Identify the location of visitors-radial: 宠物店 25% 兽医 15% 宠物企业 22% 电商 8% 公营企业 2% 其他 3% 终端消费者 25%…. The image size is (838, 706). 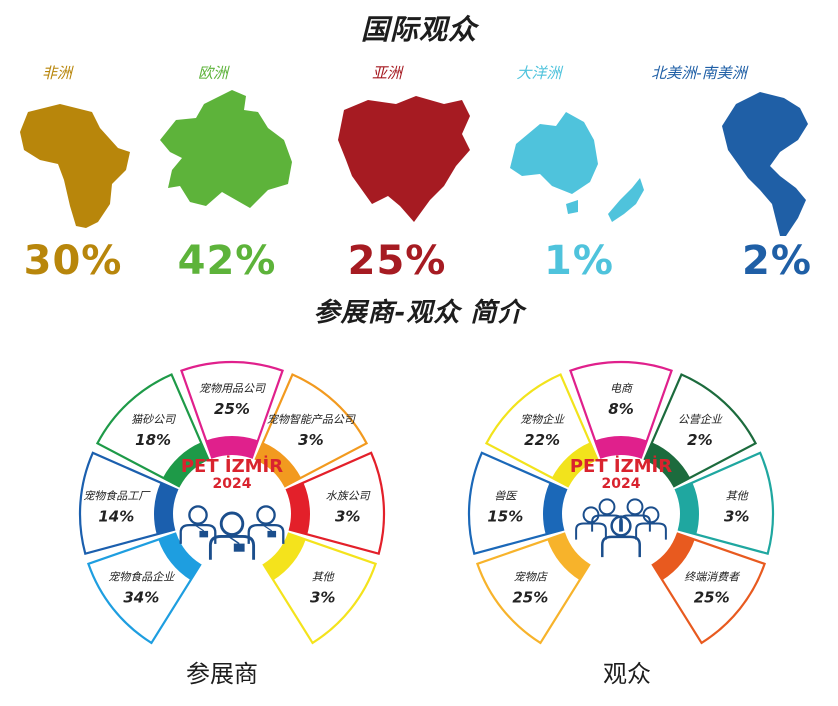
(621, 502).